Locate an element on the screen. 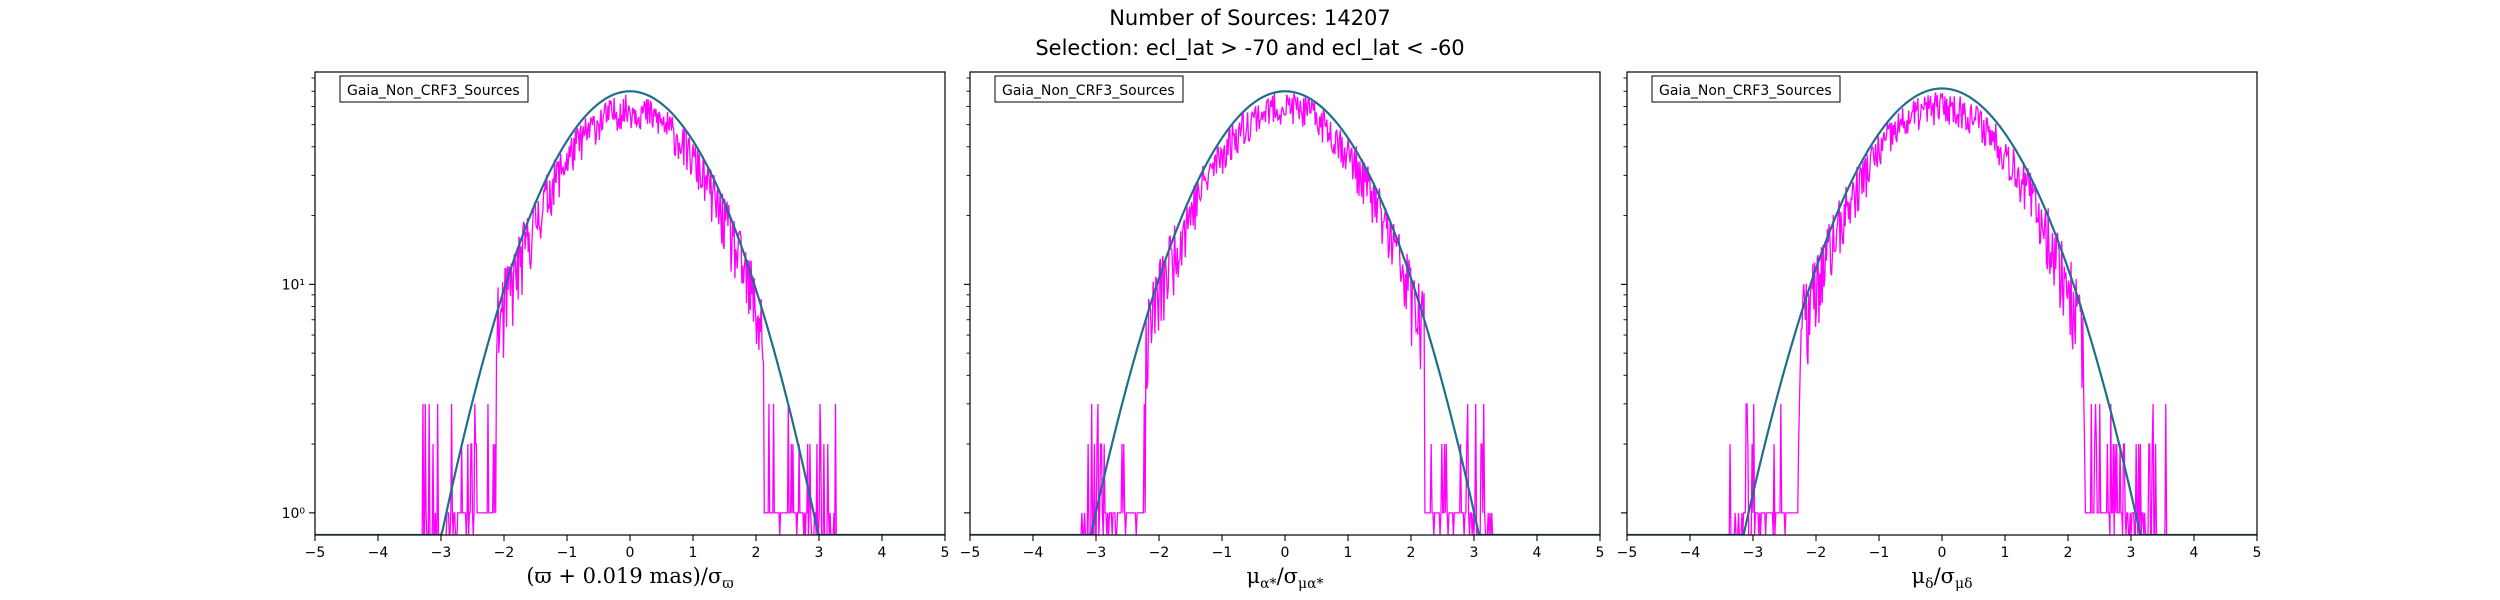 The width and height of the screenshot is (2500, 600). x-axis-label-sub2: μα* is located at coordinates (1311, 584).